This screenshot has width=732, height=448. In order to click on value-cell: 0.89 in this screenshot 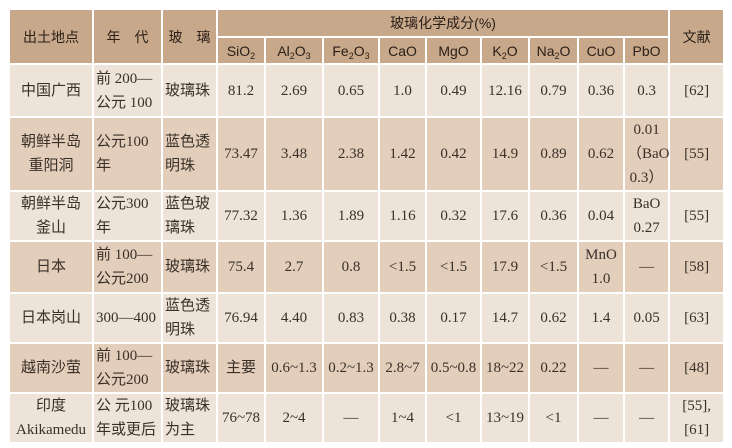, I will do `click(553, 154)`.